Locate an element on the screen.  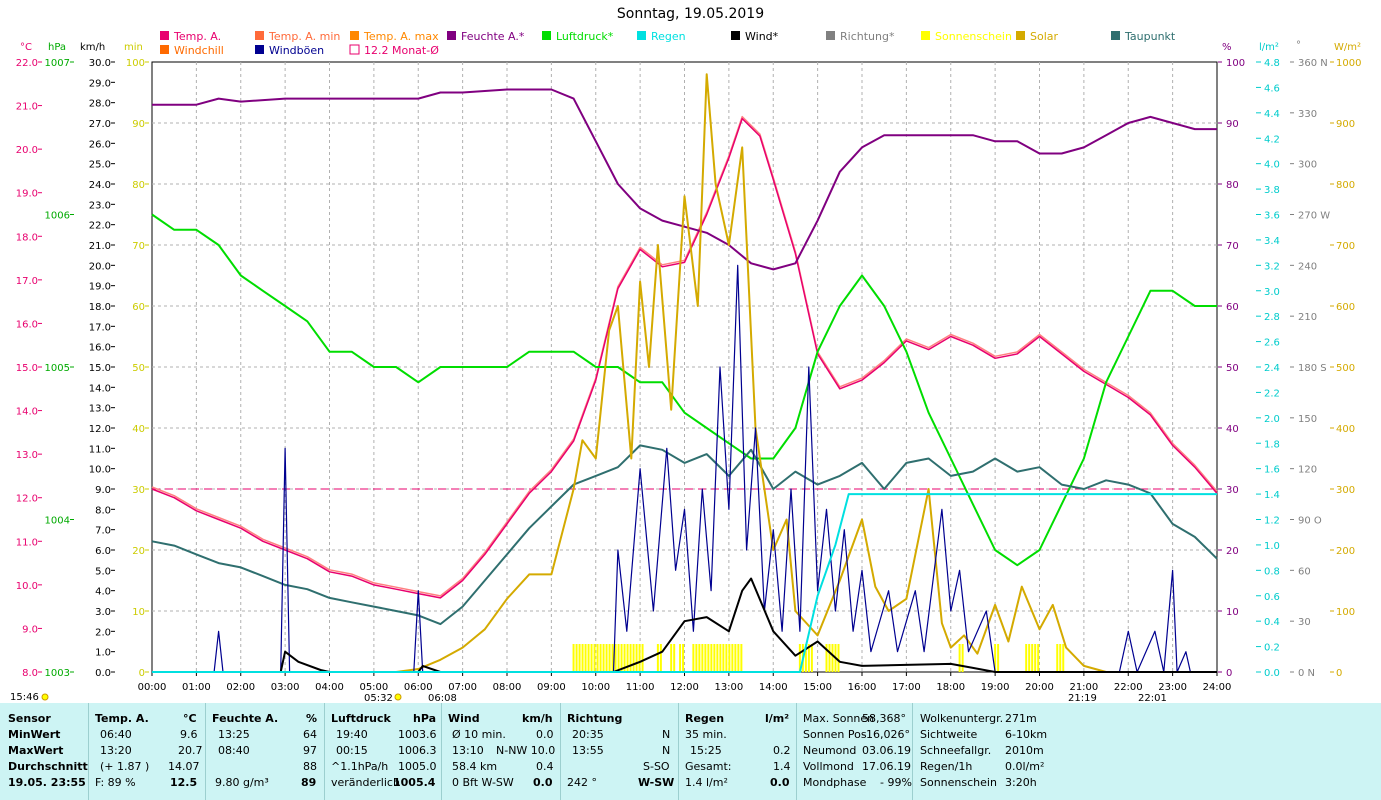
x-tick-label: 20:00 is located at coordinates (1039, 687).